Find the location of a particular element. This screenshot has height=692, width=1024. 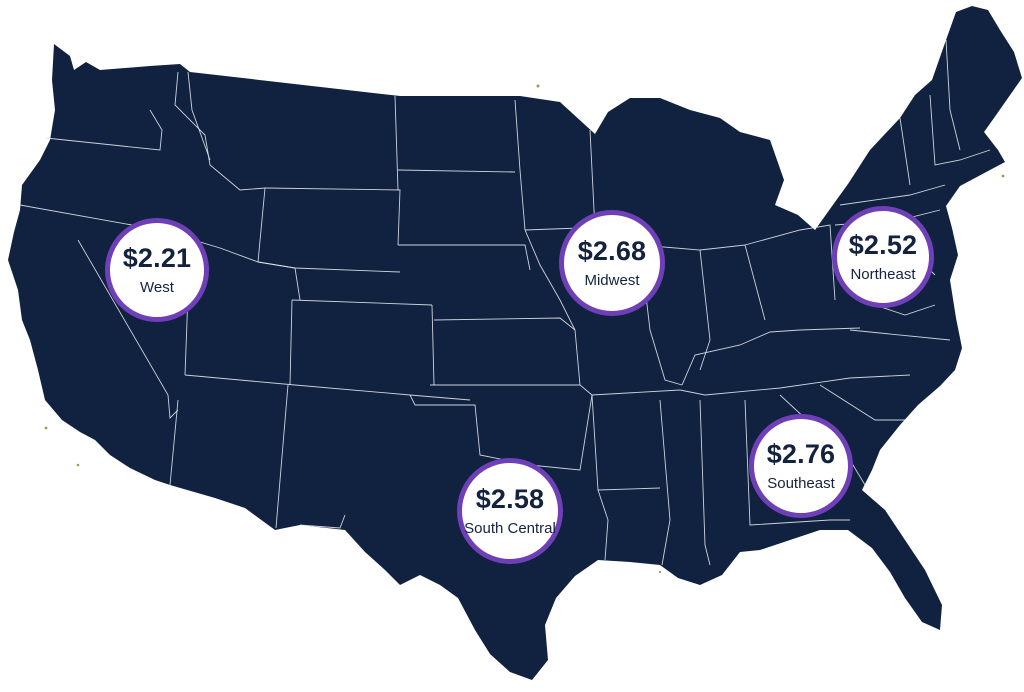

region-price: $2.21 is located at coordinates (157, 258).